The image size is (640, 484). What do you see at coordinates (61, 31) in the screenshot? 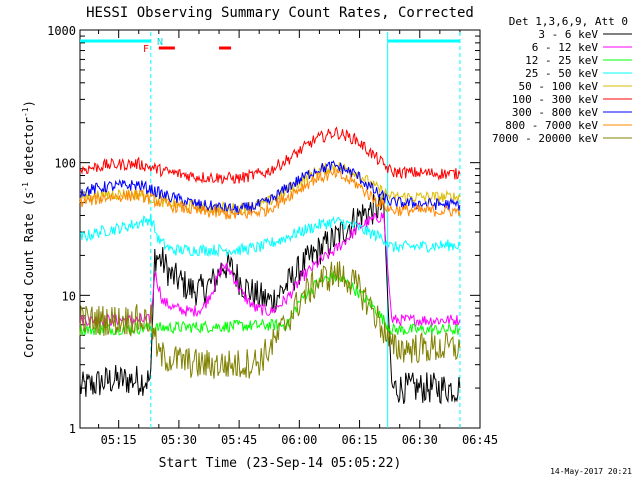
I see `y-tick-label: 1000` at bounding box center [61, 31].